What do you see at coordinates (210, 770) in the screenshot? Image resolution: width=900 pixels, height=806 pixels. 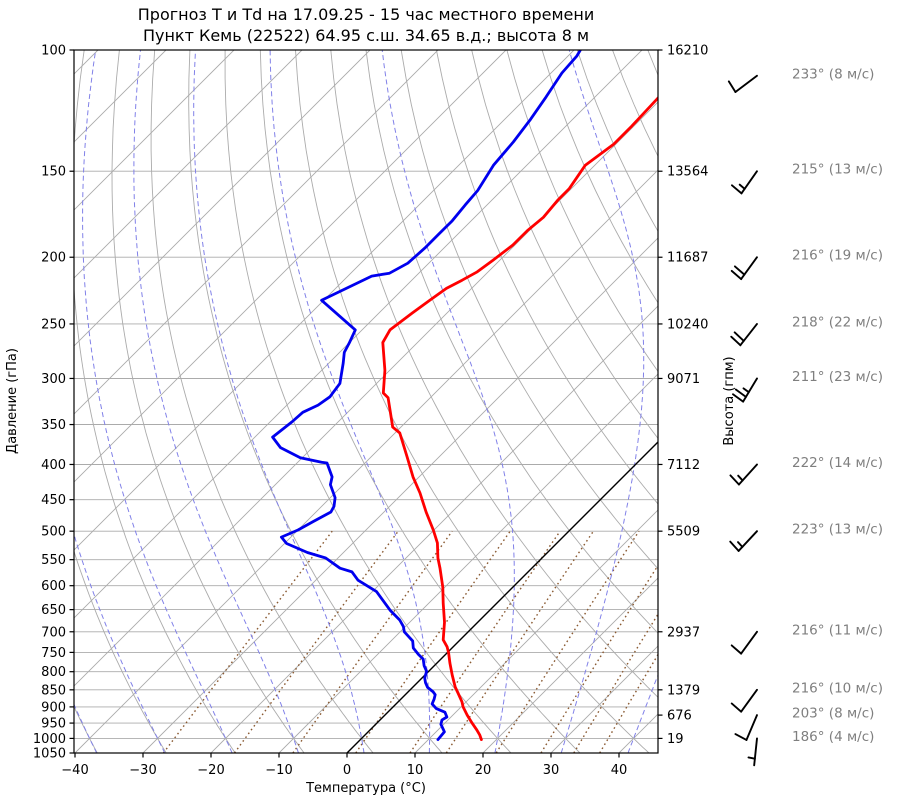 I see `temperature-tick-label: −20` at bounding box center [210, 770].